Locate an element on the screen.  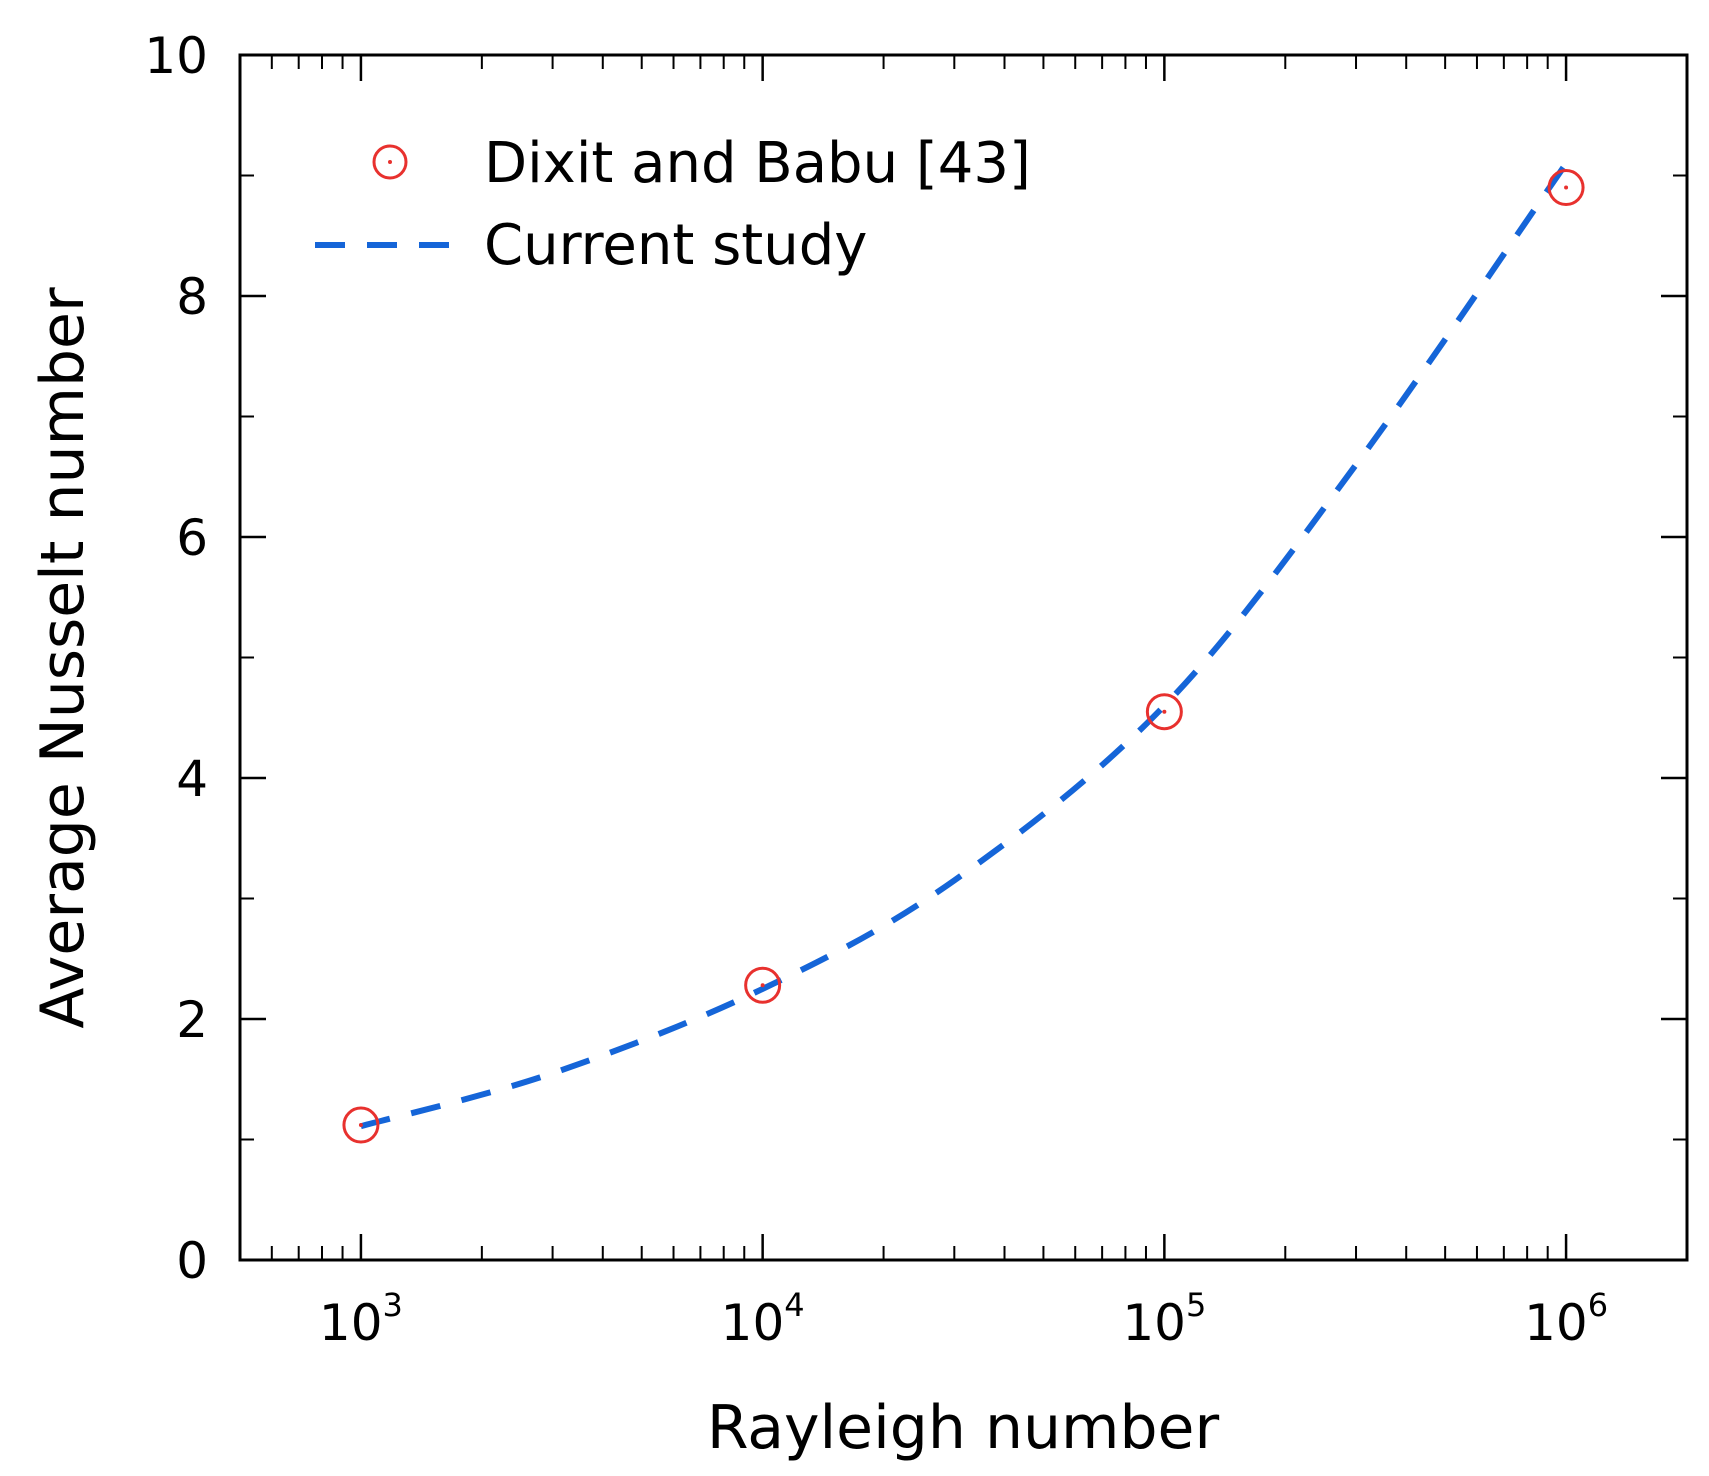
x-tick-label: 10⁵ is located at coordinates (1164, 1319).